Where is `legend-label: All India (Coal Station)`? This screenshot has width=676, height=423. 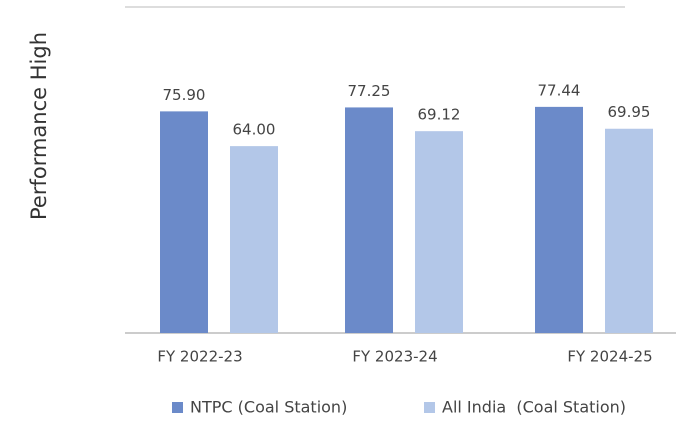
legend-label: All India (Coal Station) is located at coordinates (534, 407).